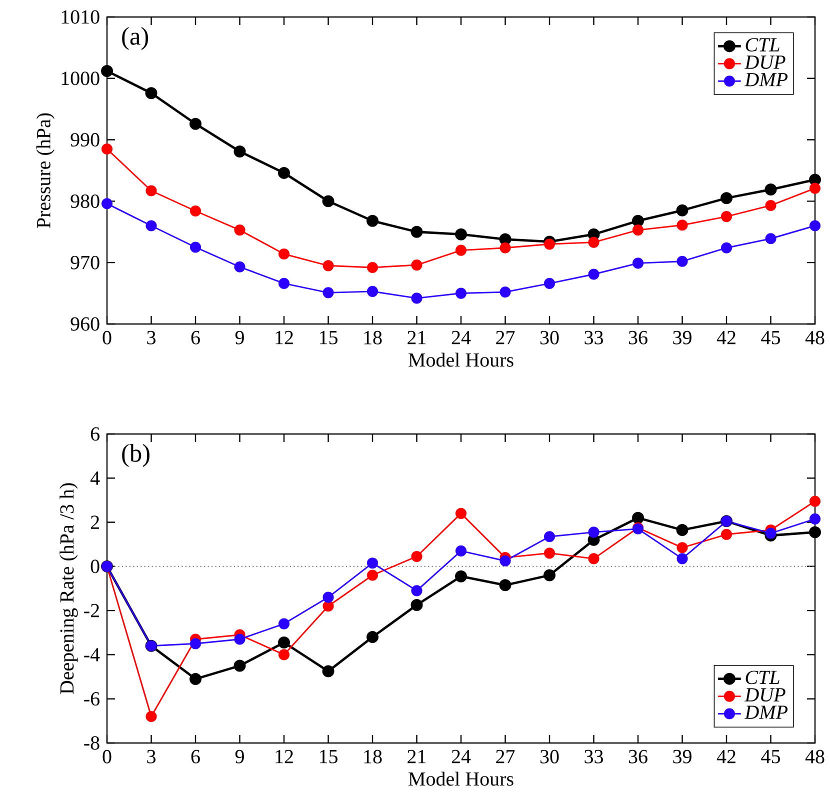 The width and height of the screenshot is (830, 805). Describe the element at coordinates (136, 455) in the screenshot. I see `annotation: (b)` at that location.